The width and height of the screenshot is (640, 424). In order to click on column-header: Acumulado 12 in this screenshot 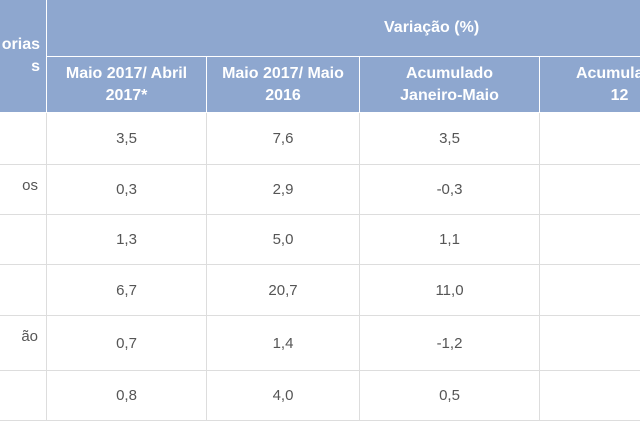, I will do `click(590, 85)`.